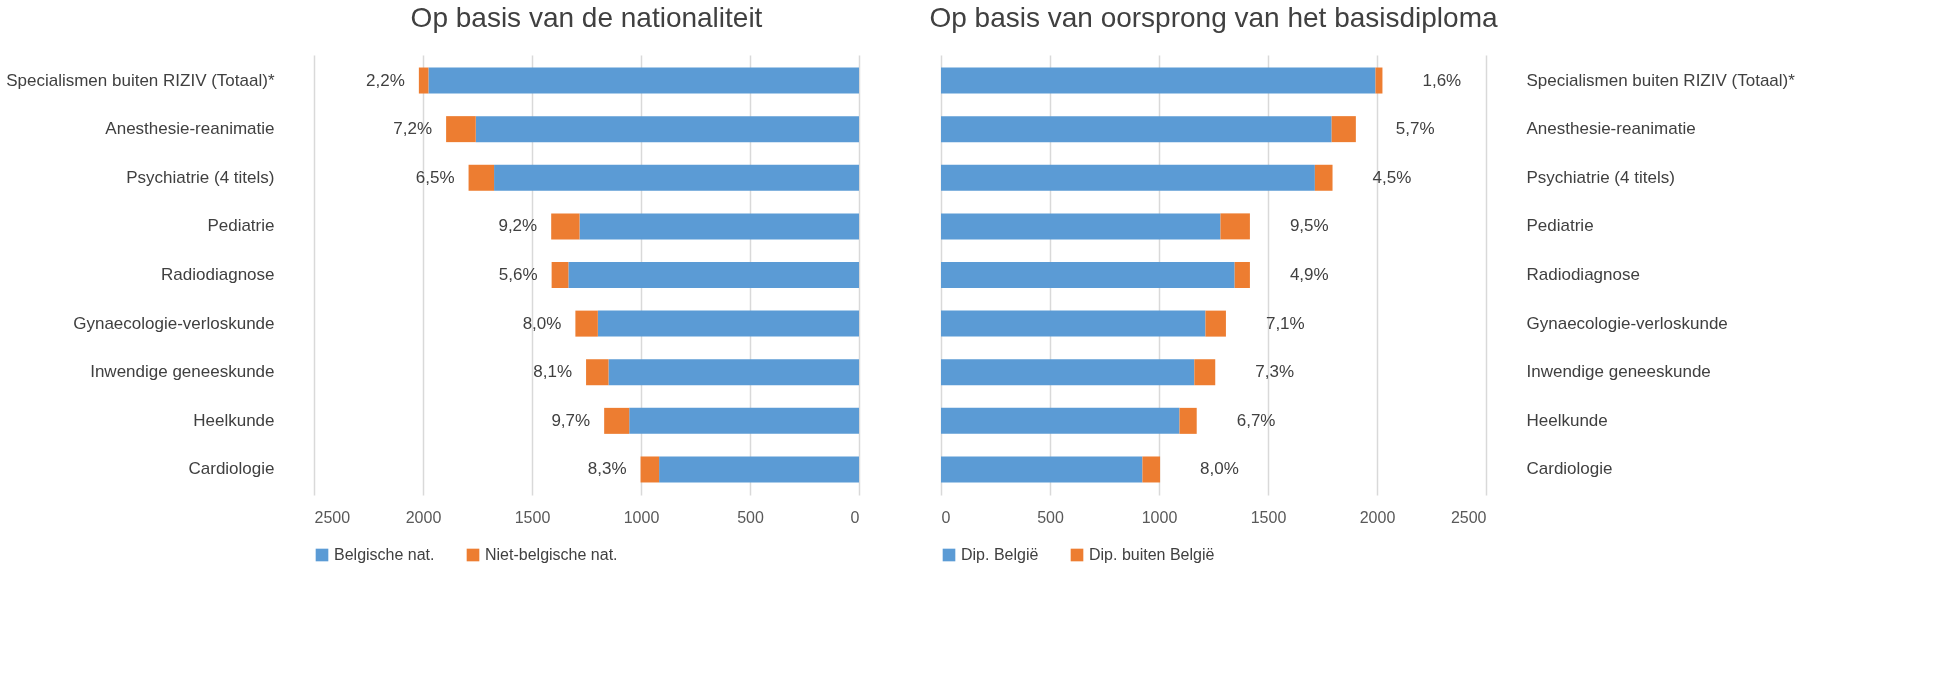 The image size is (1944, 675). Describe the element at coordinates (1213, 17) in the screenshot. I see `chart-title: Op basis van oorsprong van het basisdiploma` at that location.